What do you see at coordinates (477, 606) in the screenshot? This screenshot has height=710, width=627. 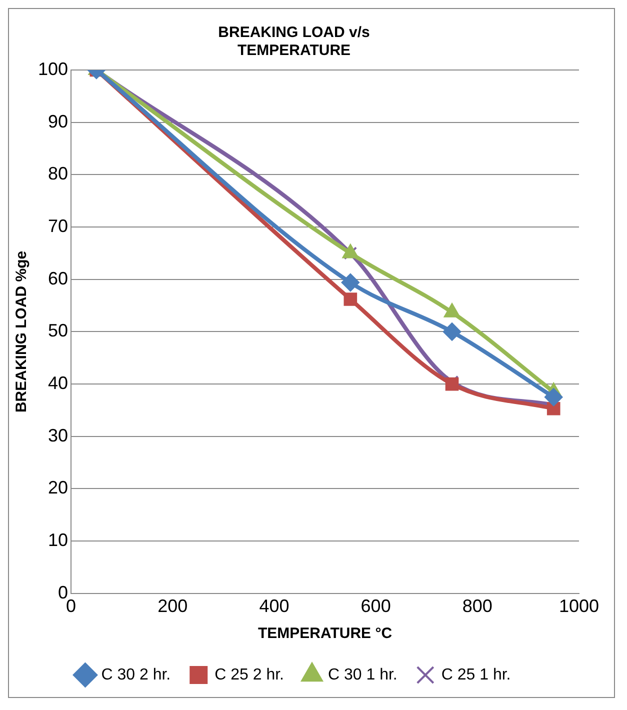 I see `x-tick-label: 800` at bounding box center [477, 606].